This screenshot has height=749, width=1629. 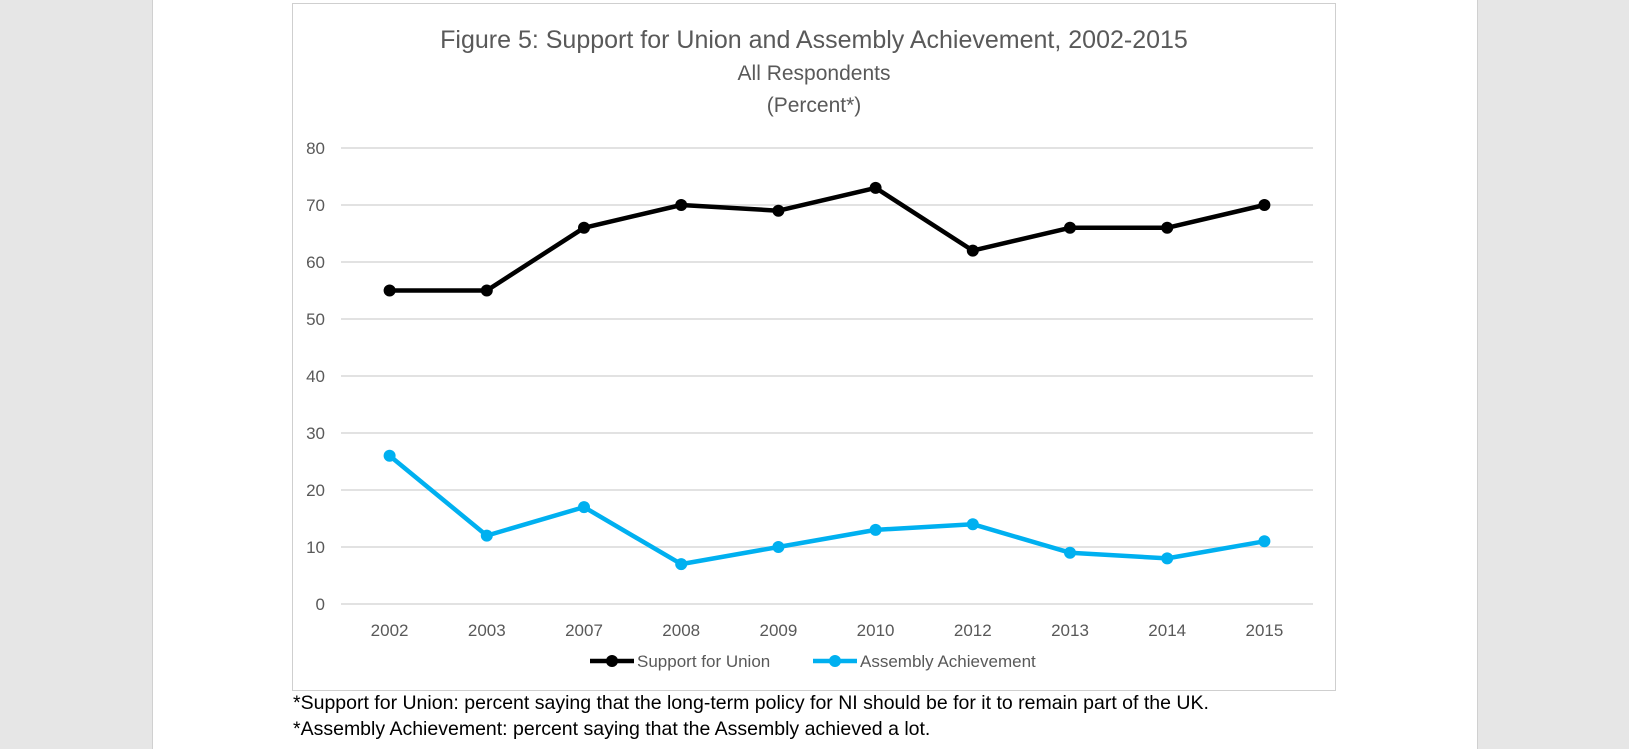 I want to click on x-tick-label: 2003, so click(x=487, y=630).